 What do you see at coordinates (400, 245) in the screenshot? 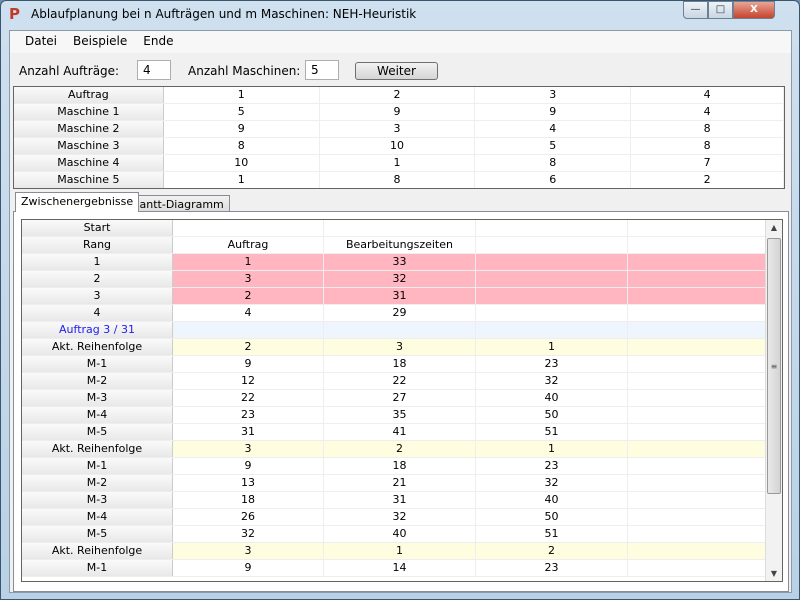
I see `table-cell: Bearbeitungszeiten` at bounding box center [400, 245].